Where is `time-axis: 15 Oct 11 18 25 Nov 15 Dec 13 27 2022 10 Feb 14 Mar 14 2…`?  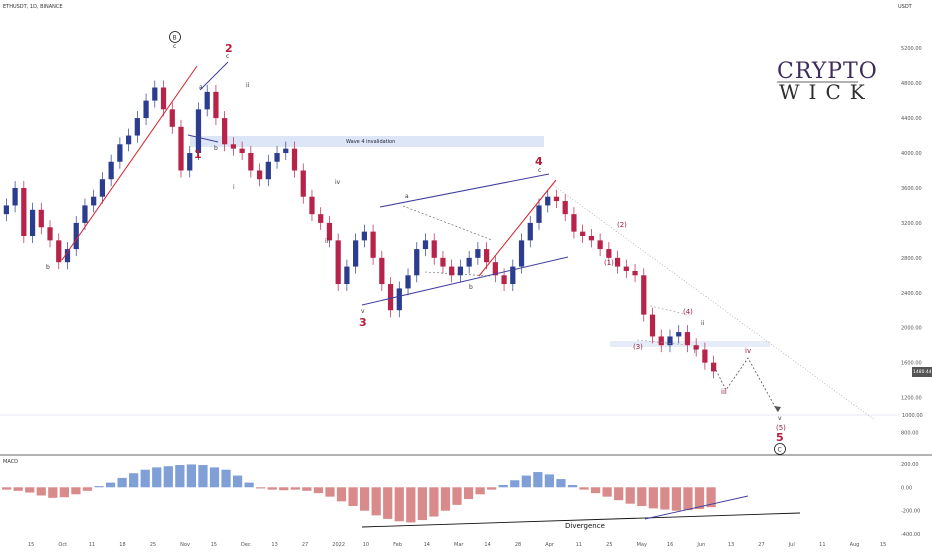 time-axis: 15 Oct 11 18 25 Nov 15 Dec 13 27 2022 10 Feb 14 Mar 14 2… is located at coordinates (457, 545).